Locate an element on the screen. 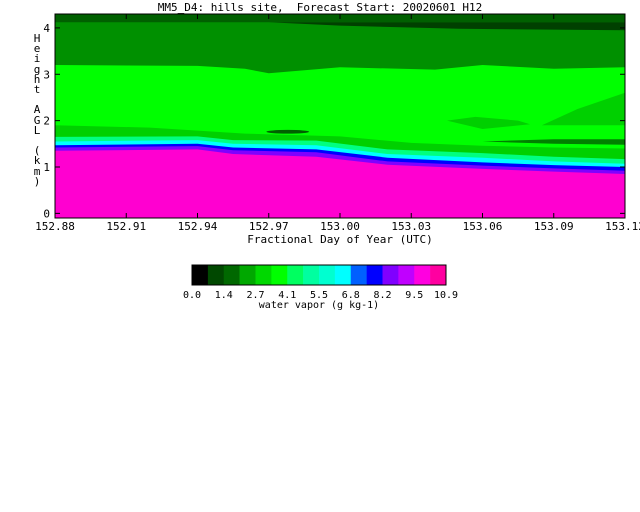  x-tick-label: 153.12 is located at coordinates (622, 226).